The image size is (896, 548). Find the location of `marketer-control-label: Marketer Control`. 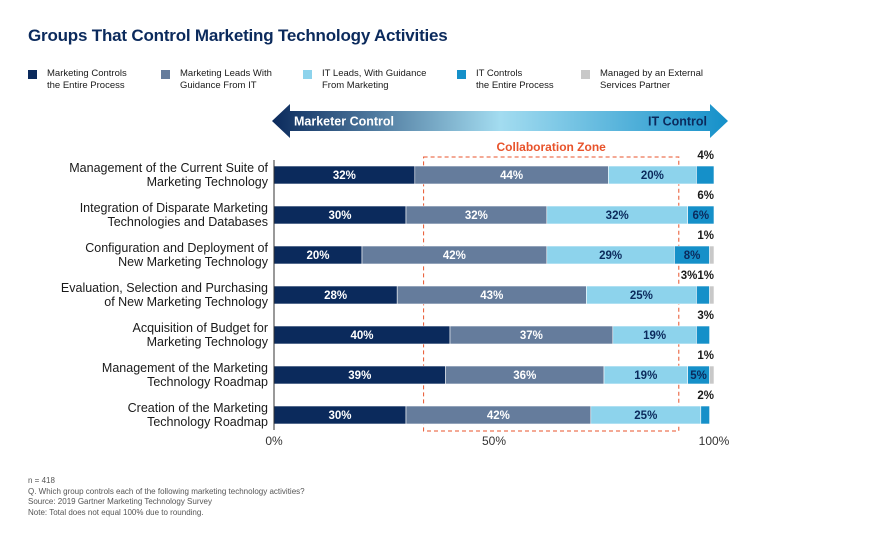

marketer-control-label: Marketer Control is located at coordinates (344, 122).